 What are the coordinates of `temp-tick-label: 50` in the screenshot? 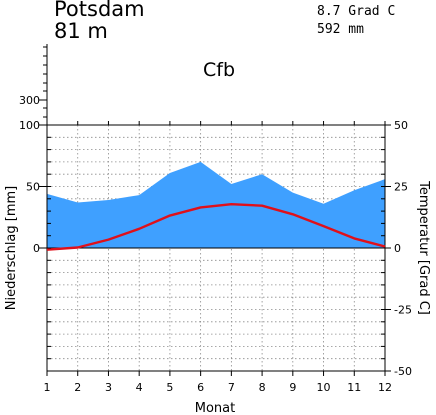 It's located at (401, 125).